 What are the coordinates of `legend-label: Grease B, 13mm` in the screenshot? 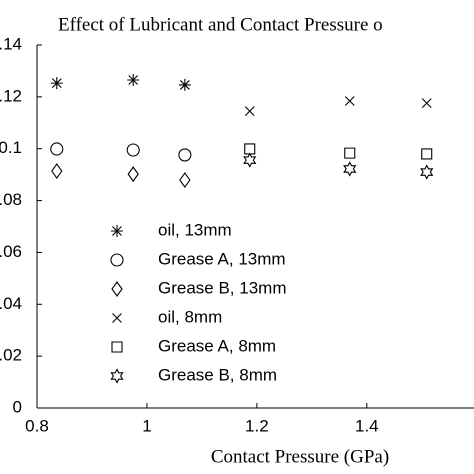 It's located at (222, 287).